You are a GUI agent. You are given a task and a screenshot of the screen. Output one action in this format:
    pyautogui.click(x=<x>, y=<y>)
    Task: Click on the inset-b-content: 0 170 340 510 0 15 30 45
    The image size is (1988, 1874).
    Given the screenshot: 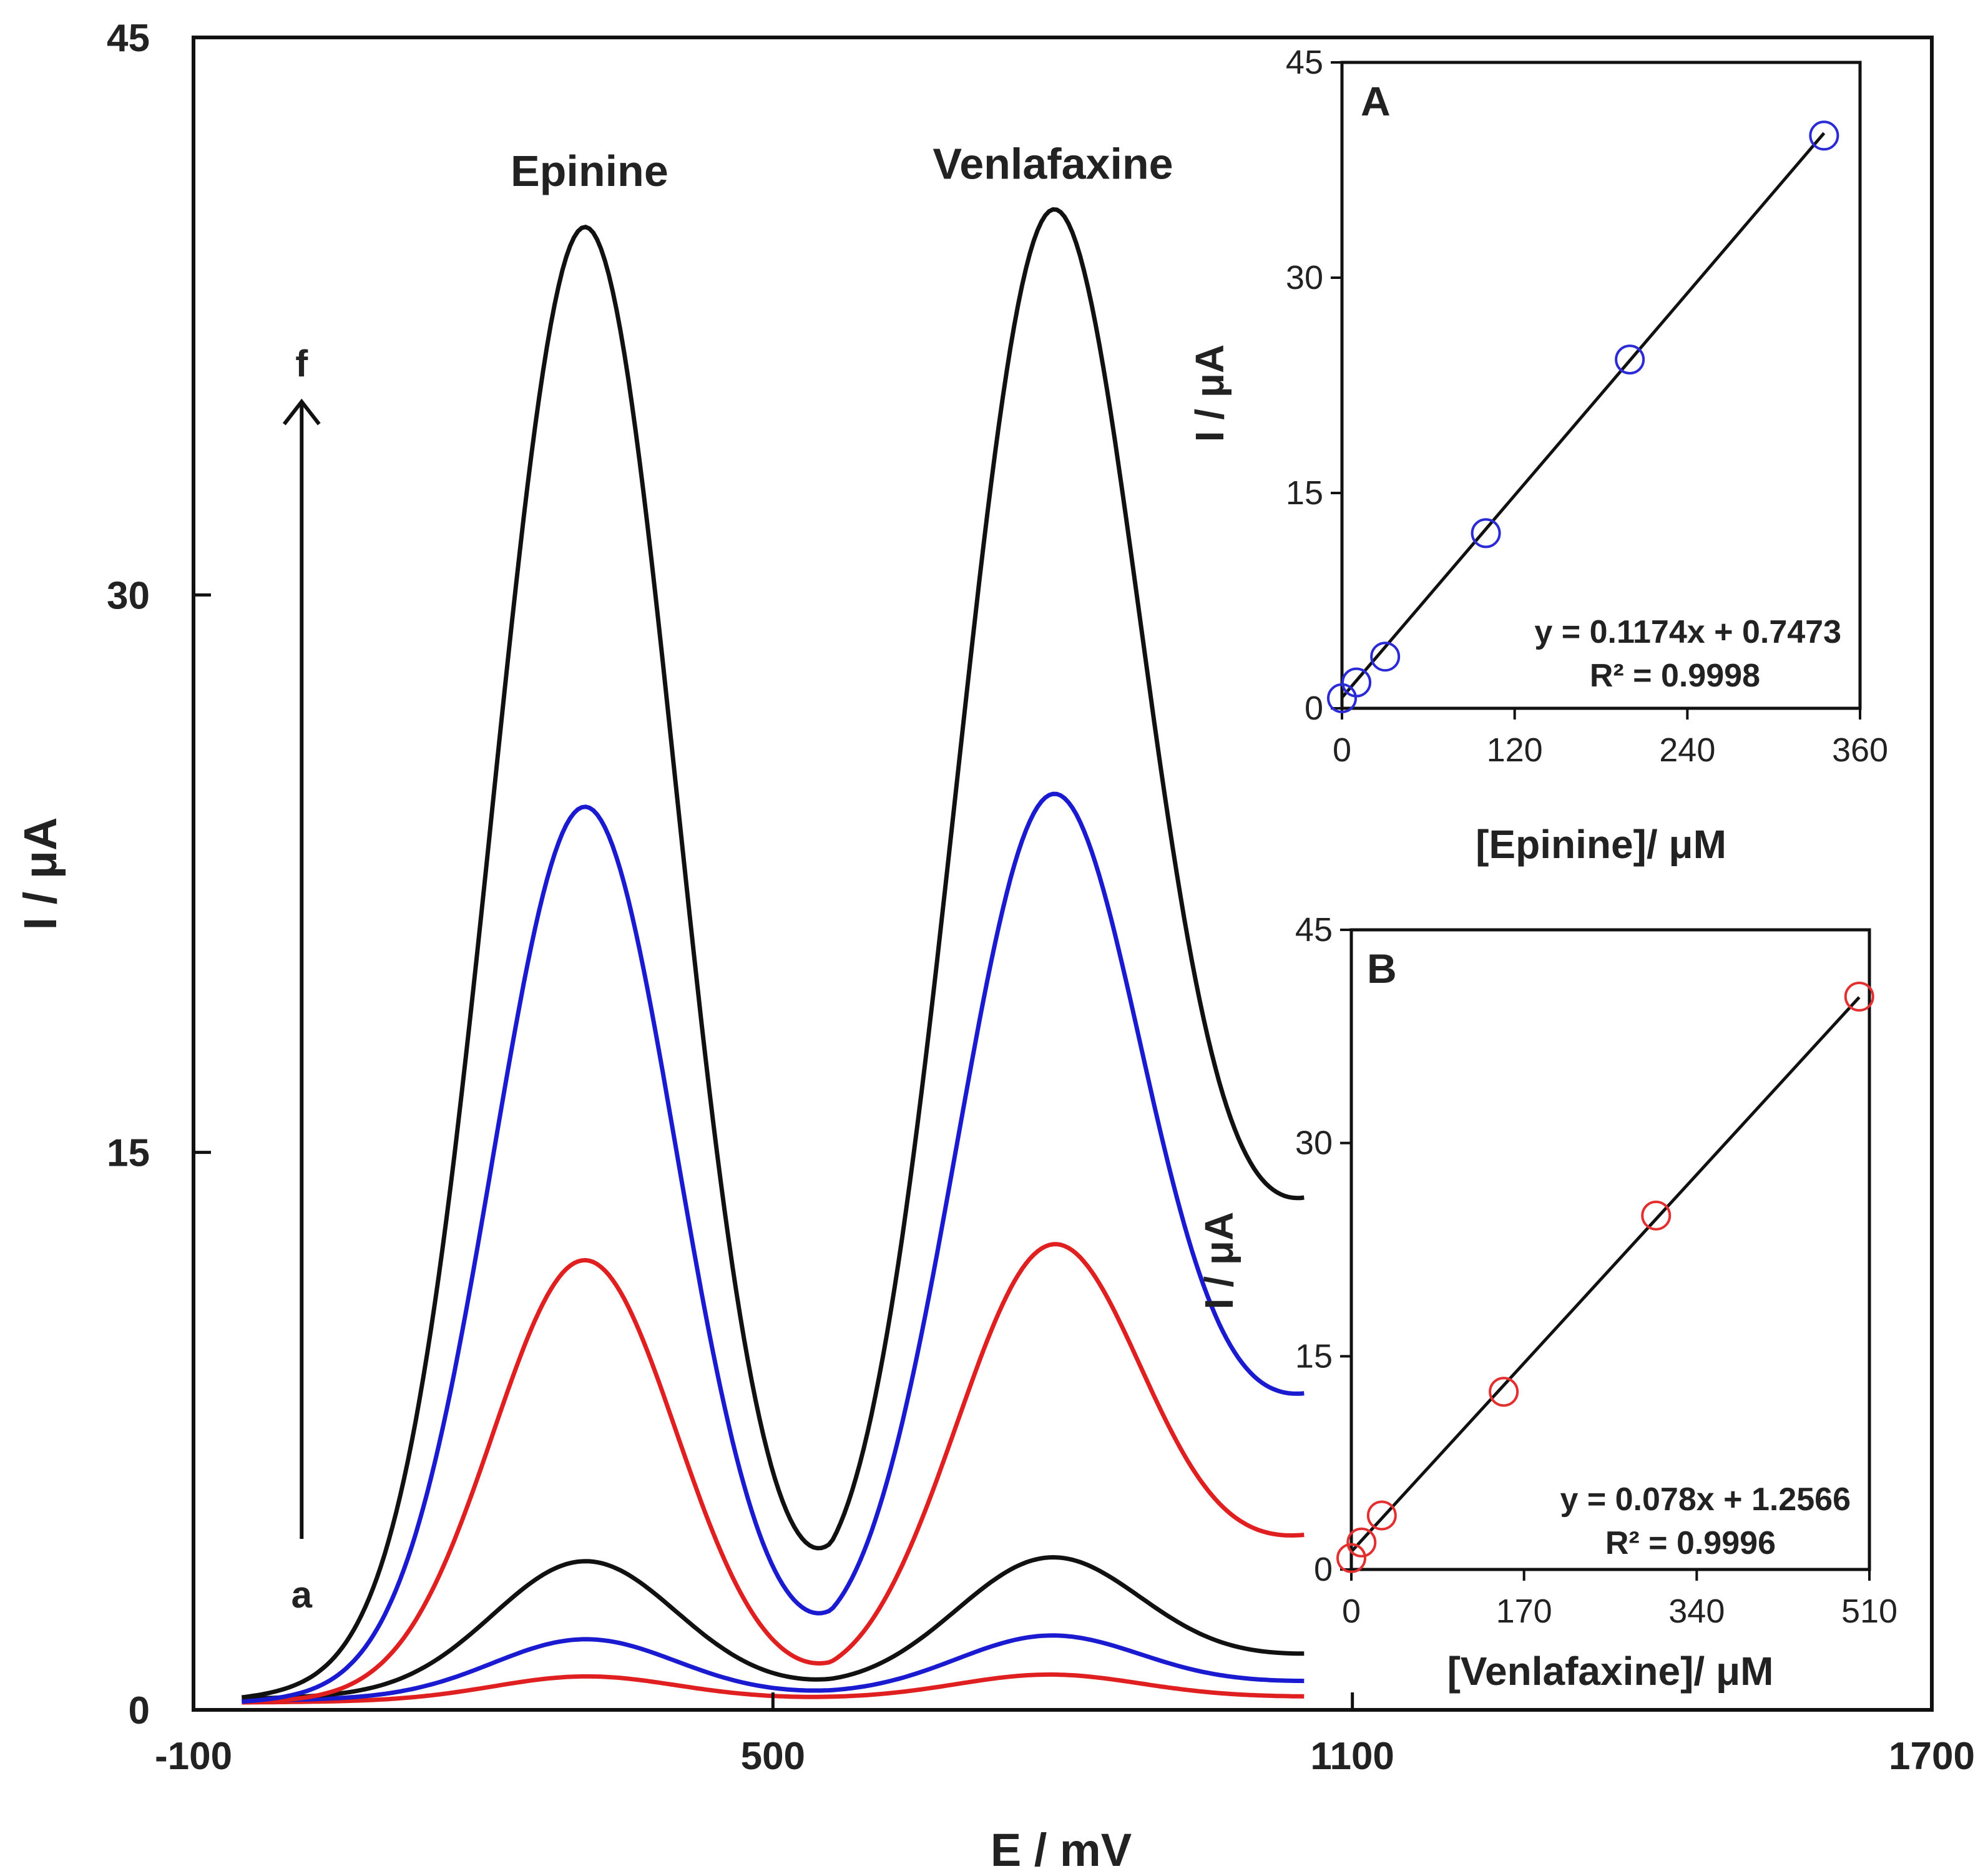 What is the action you would take?
    pyautogui.click(x=1596, y=1270)
    